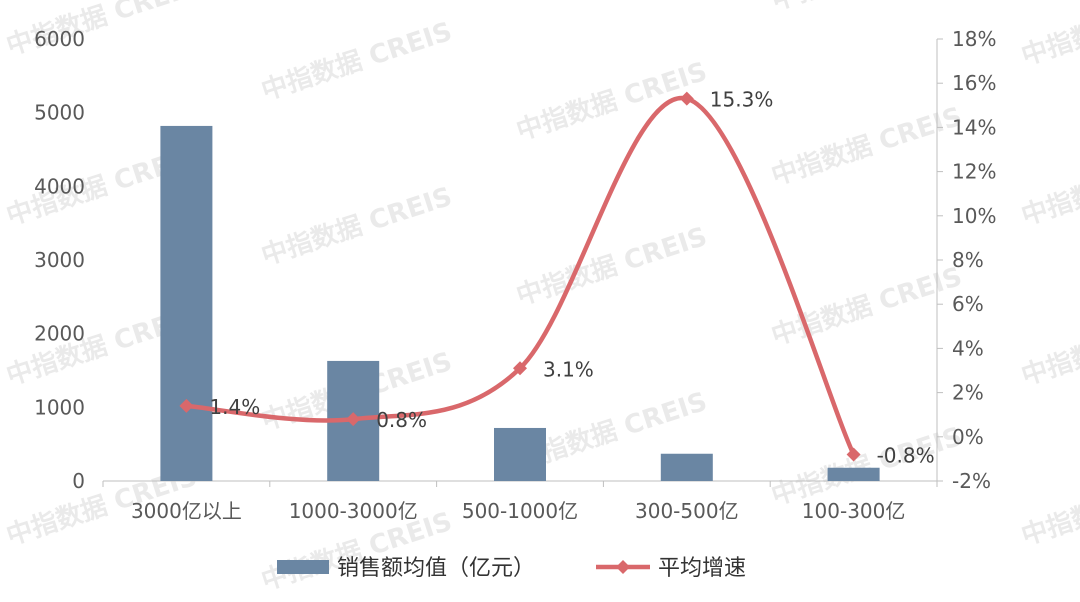  Describe the element at coordinates (702, 568) in the screenshot. I see `legend-line-label: 平均增速` at that location.